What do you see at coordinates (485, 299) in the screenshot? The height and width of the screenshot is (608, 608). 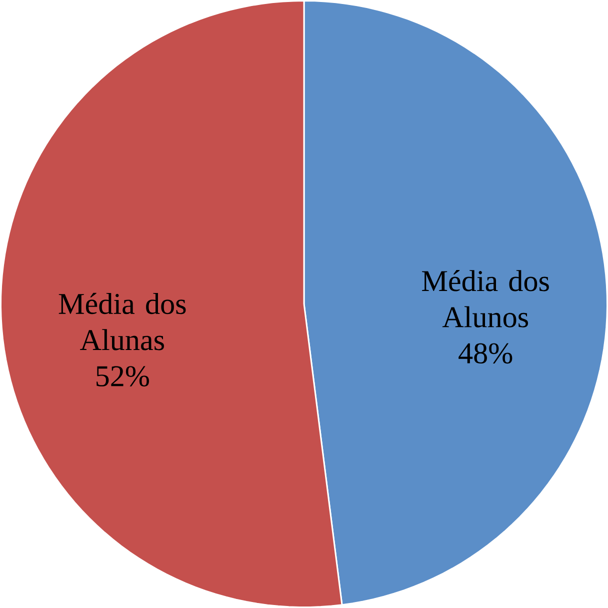 I see `slice-label: Média dos Alunos` at bounding box center [485, 299].